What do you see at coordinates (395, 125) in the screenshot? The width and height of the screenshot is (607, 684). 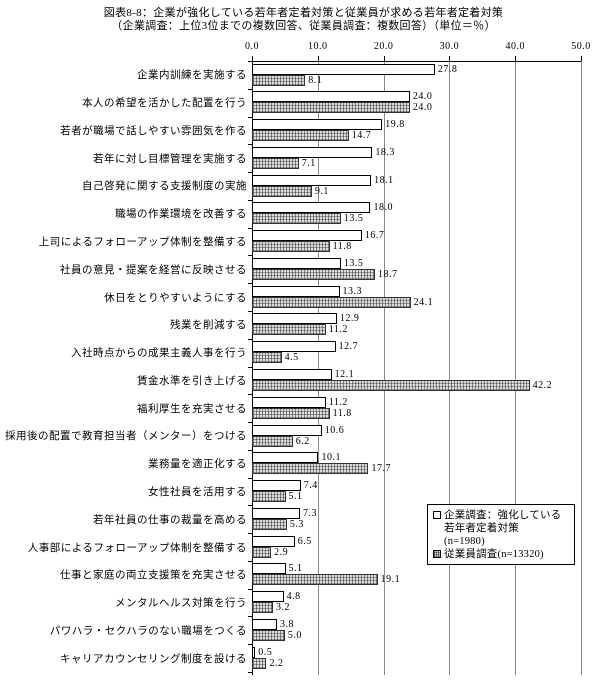 I see `value-label: 19.8` at bounding box center [395, 125].